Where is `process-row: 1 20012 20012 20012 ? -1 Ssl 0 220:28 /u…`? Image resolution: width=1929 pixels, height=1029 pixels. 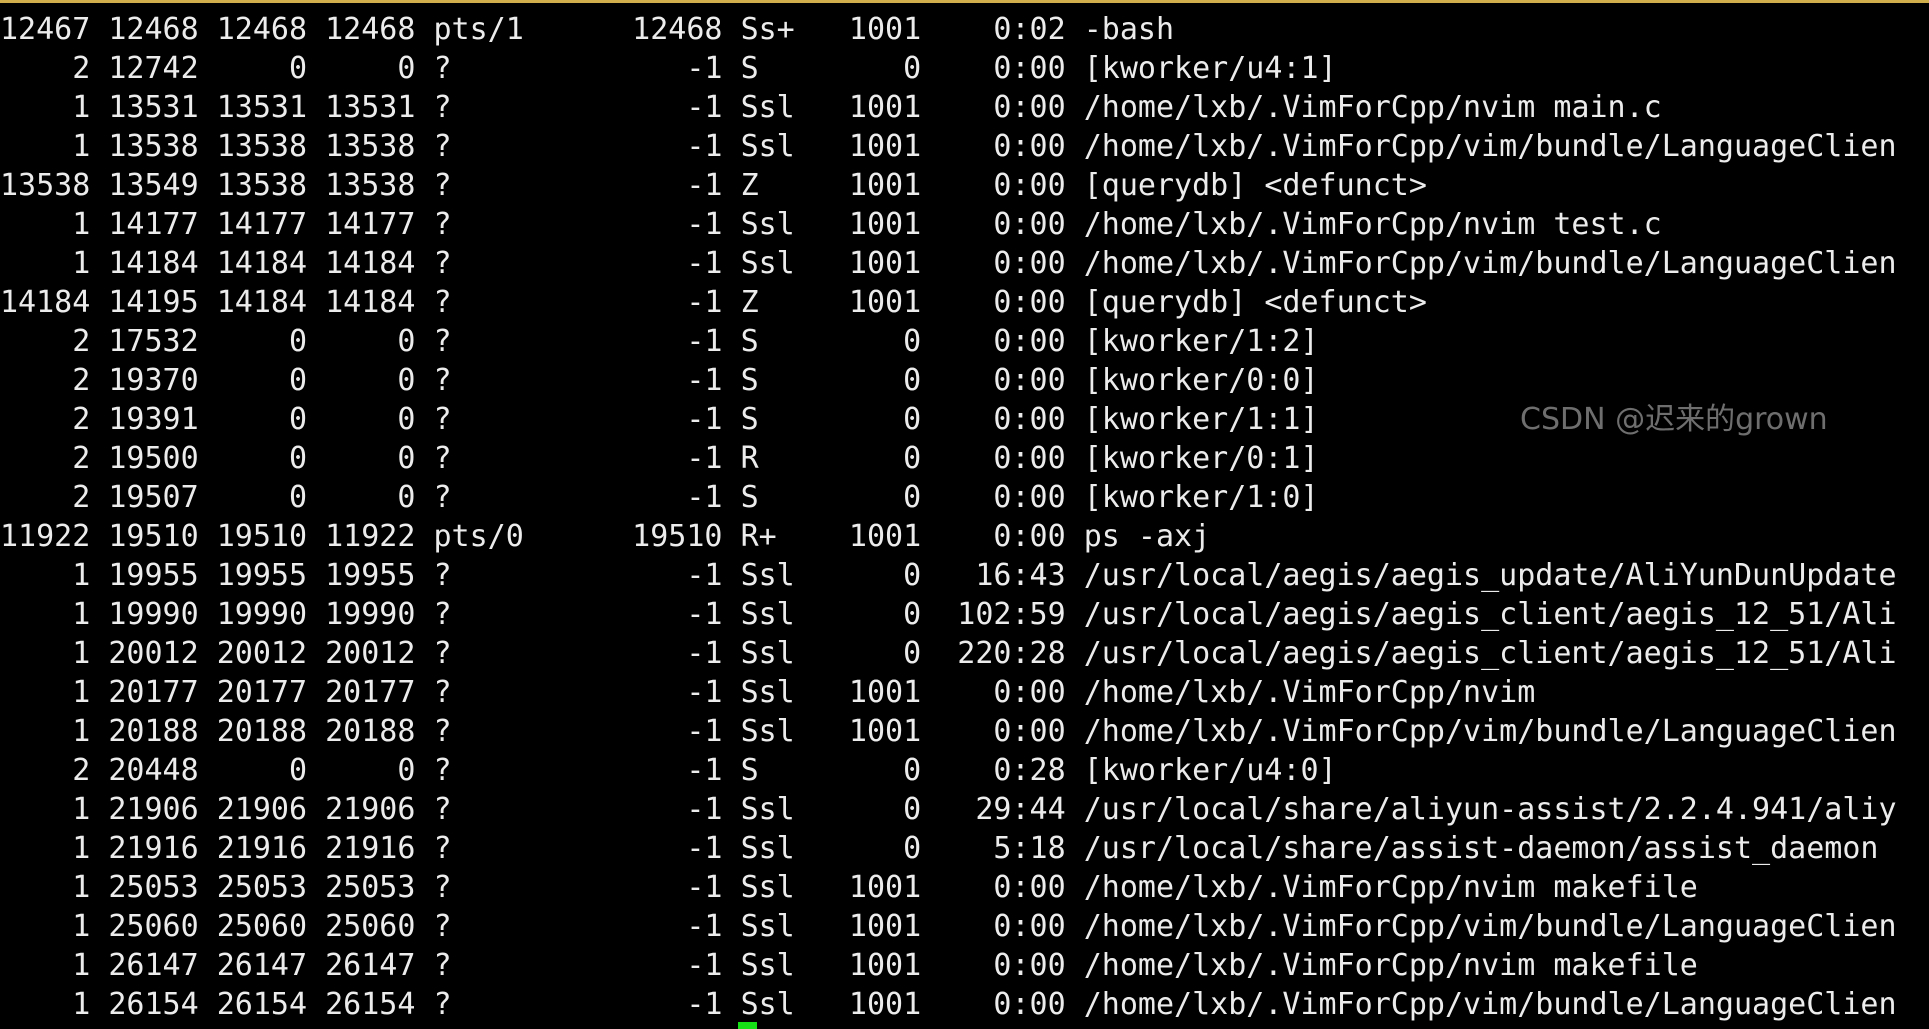
process-row: 1 20012 20012 20012 ? -1 Ssl 0 220:28 /u… is located at coordinates (964, 653).